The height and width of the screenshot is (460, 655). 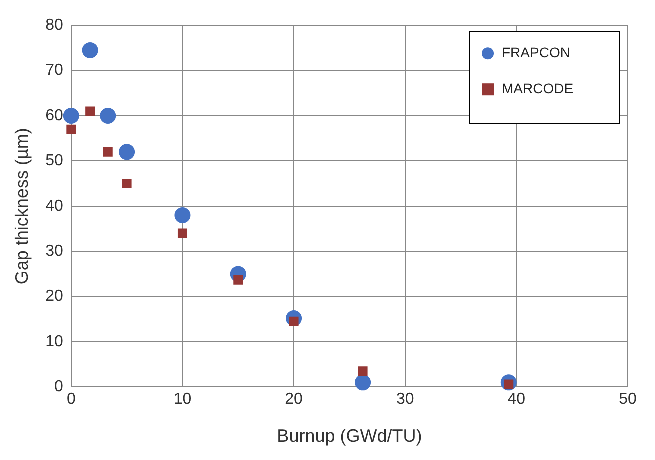 I want to click on y-tick-label: 20, so click(x=55, y=297).